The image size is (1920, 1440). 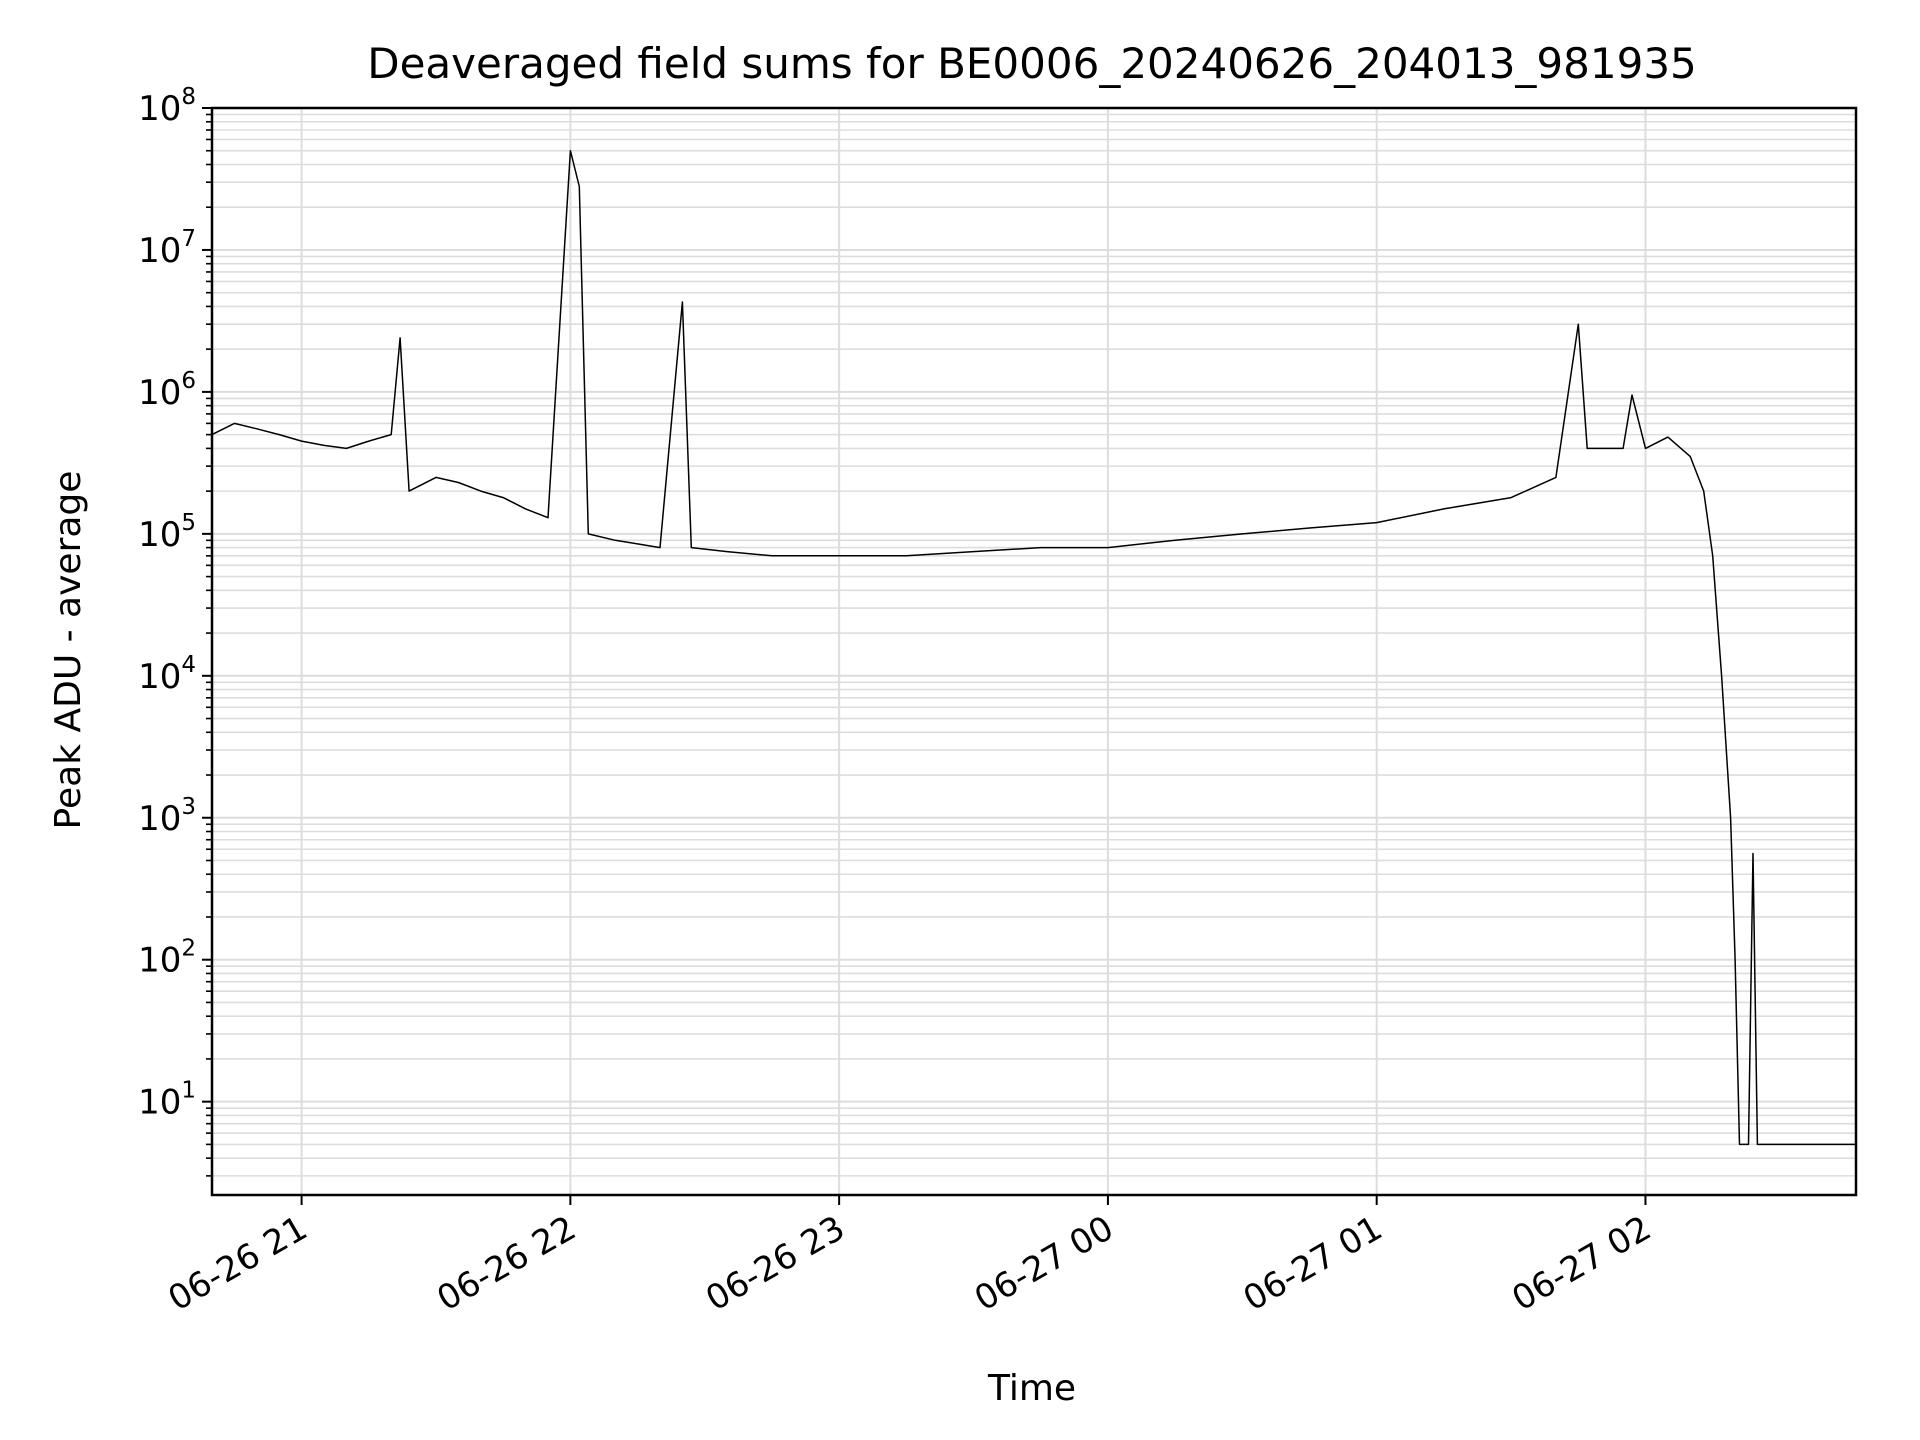 What do you see at coordinates (68, 650) in the screenshot?
I see `y-axis-label: Peak ADU - average` at bounding box center [68, 650].